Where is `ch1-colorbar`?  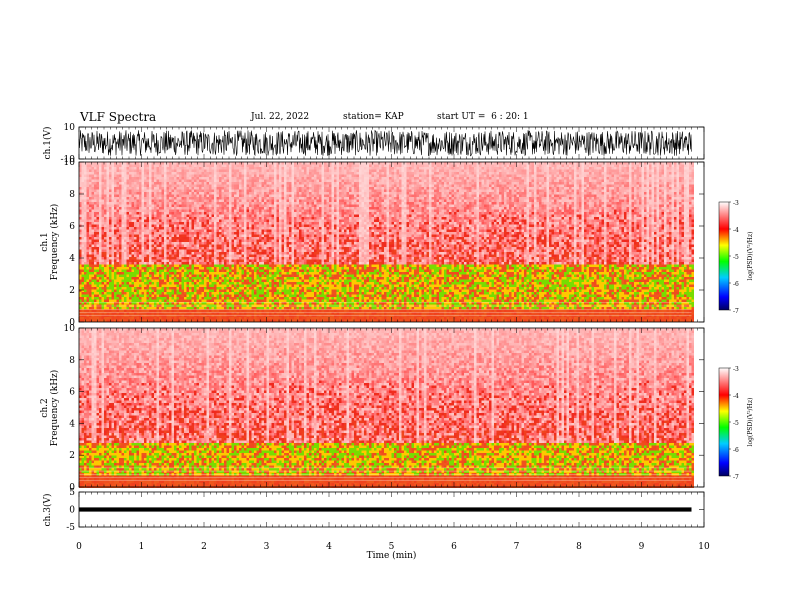 ch1-colorbar is located at coordinates (724, 256).